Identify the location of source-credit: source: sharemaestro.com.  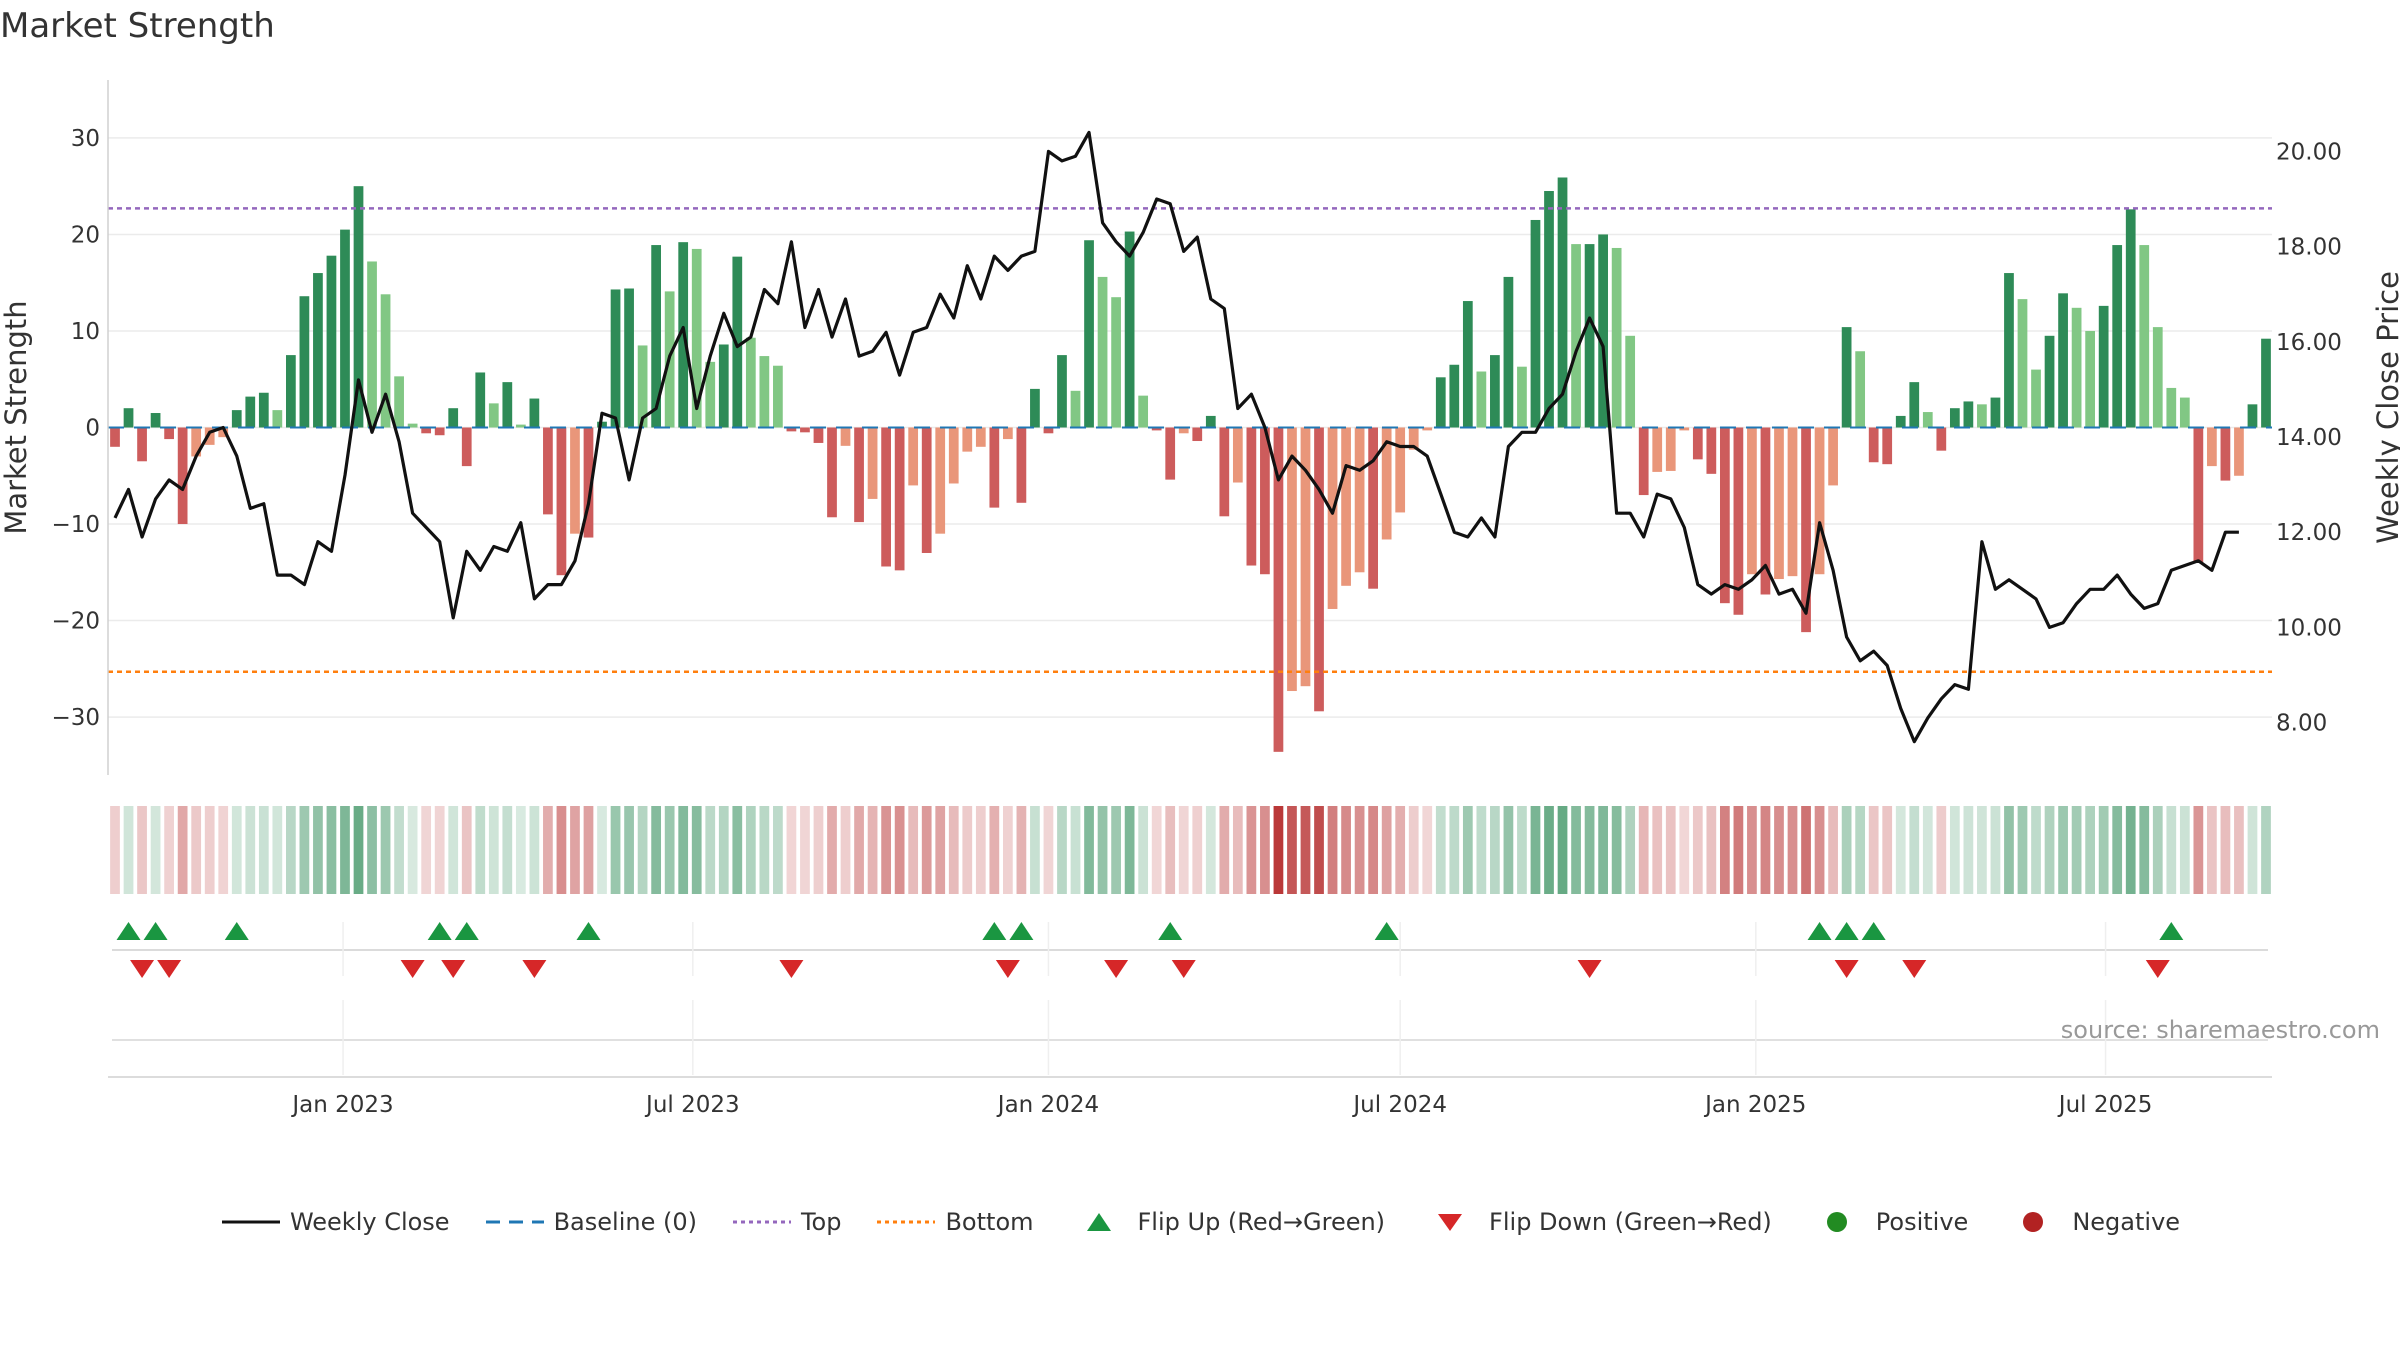
(2220, 1030).